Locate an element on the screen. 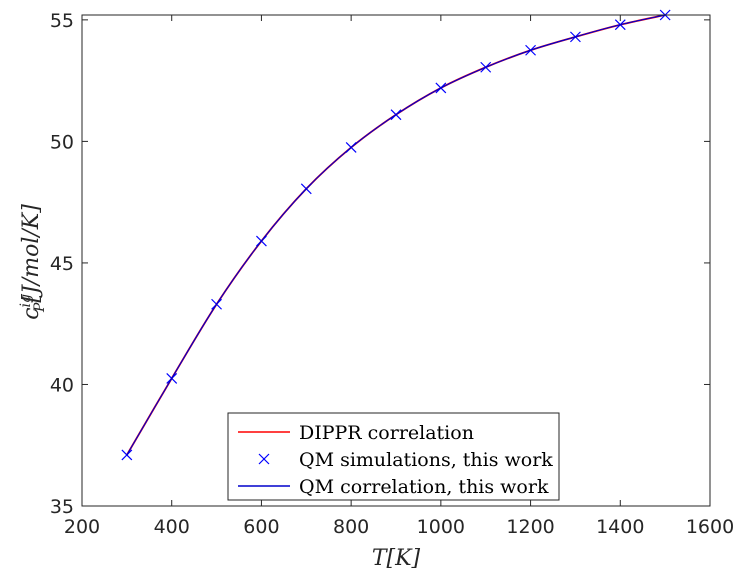  x-tick-label: 1000 is located at coordinates (441, 527).